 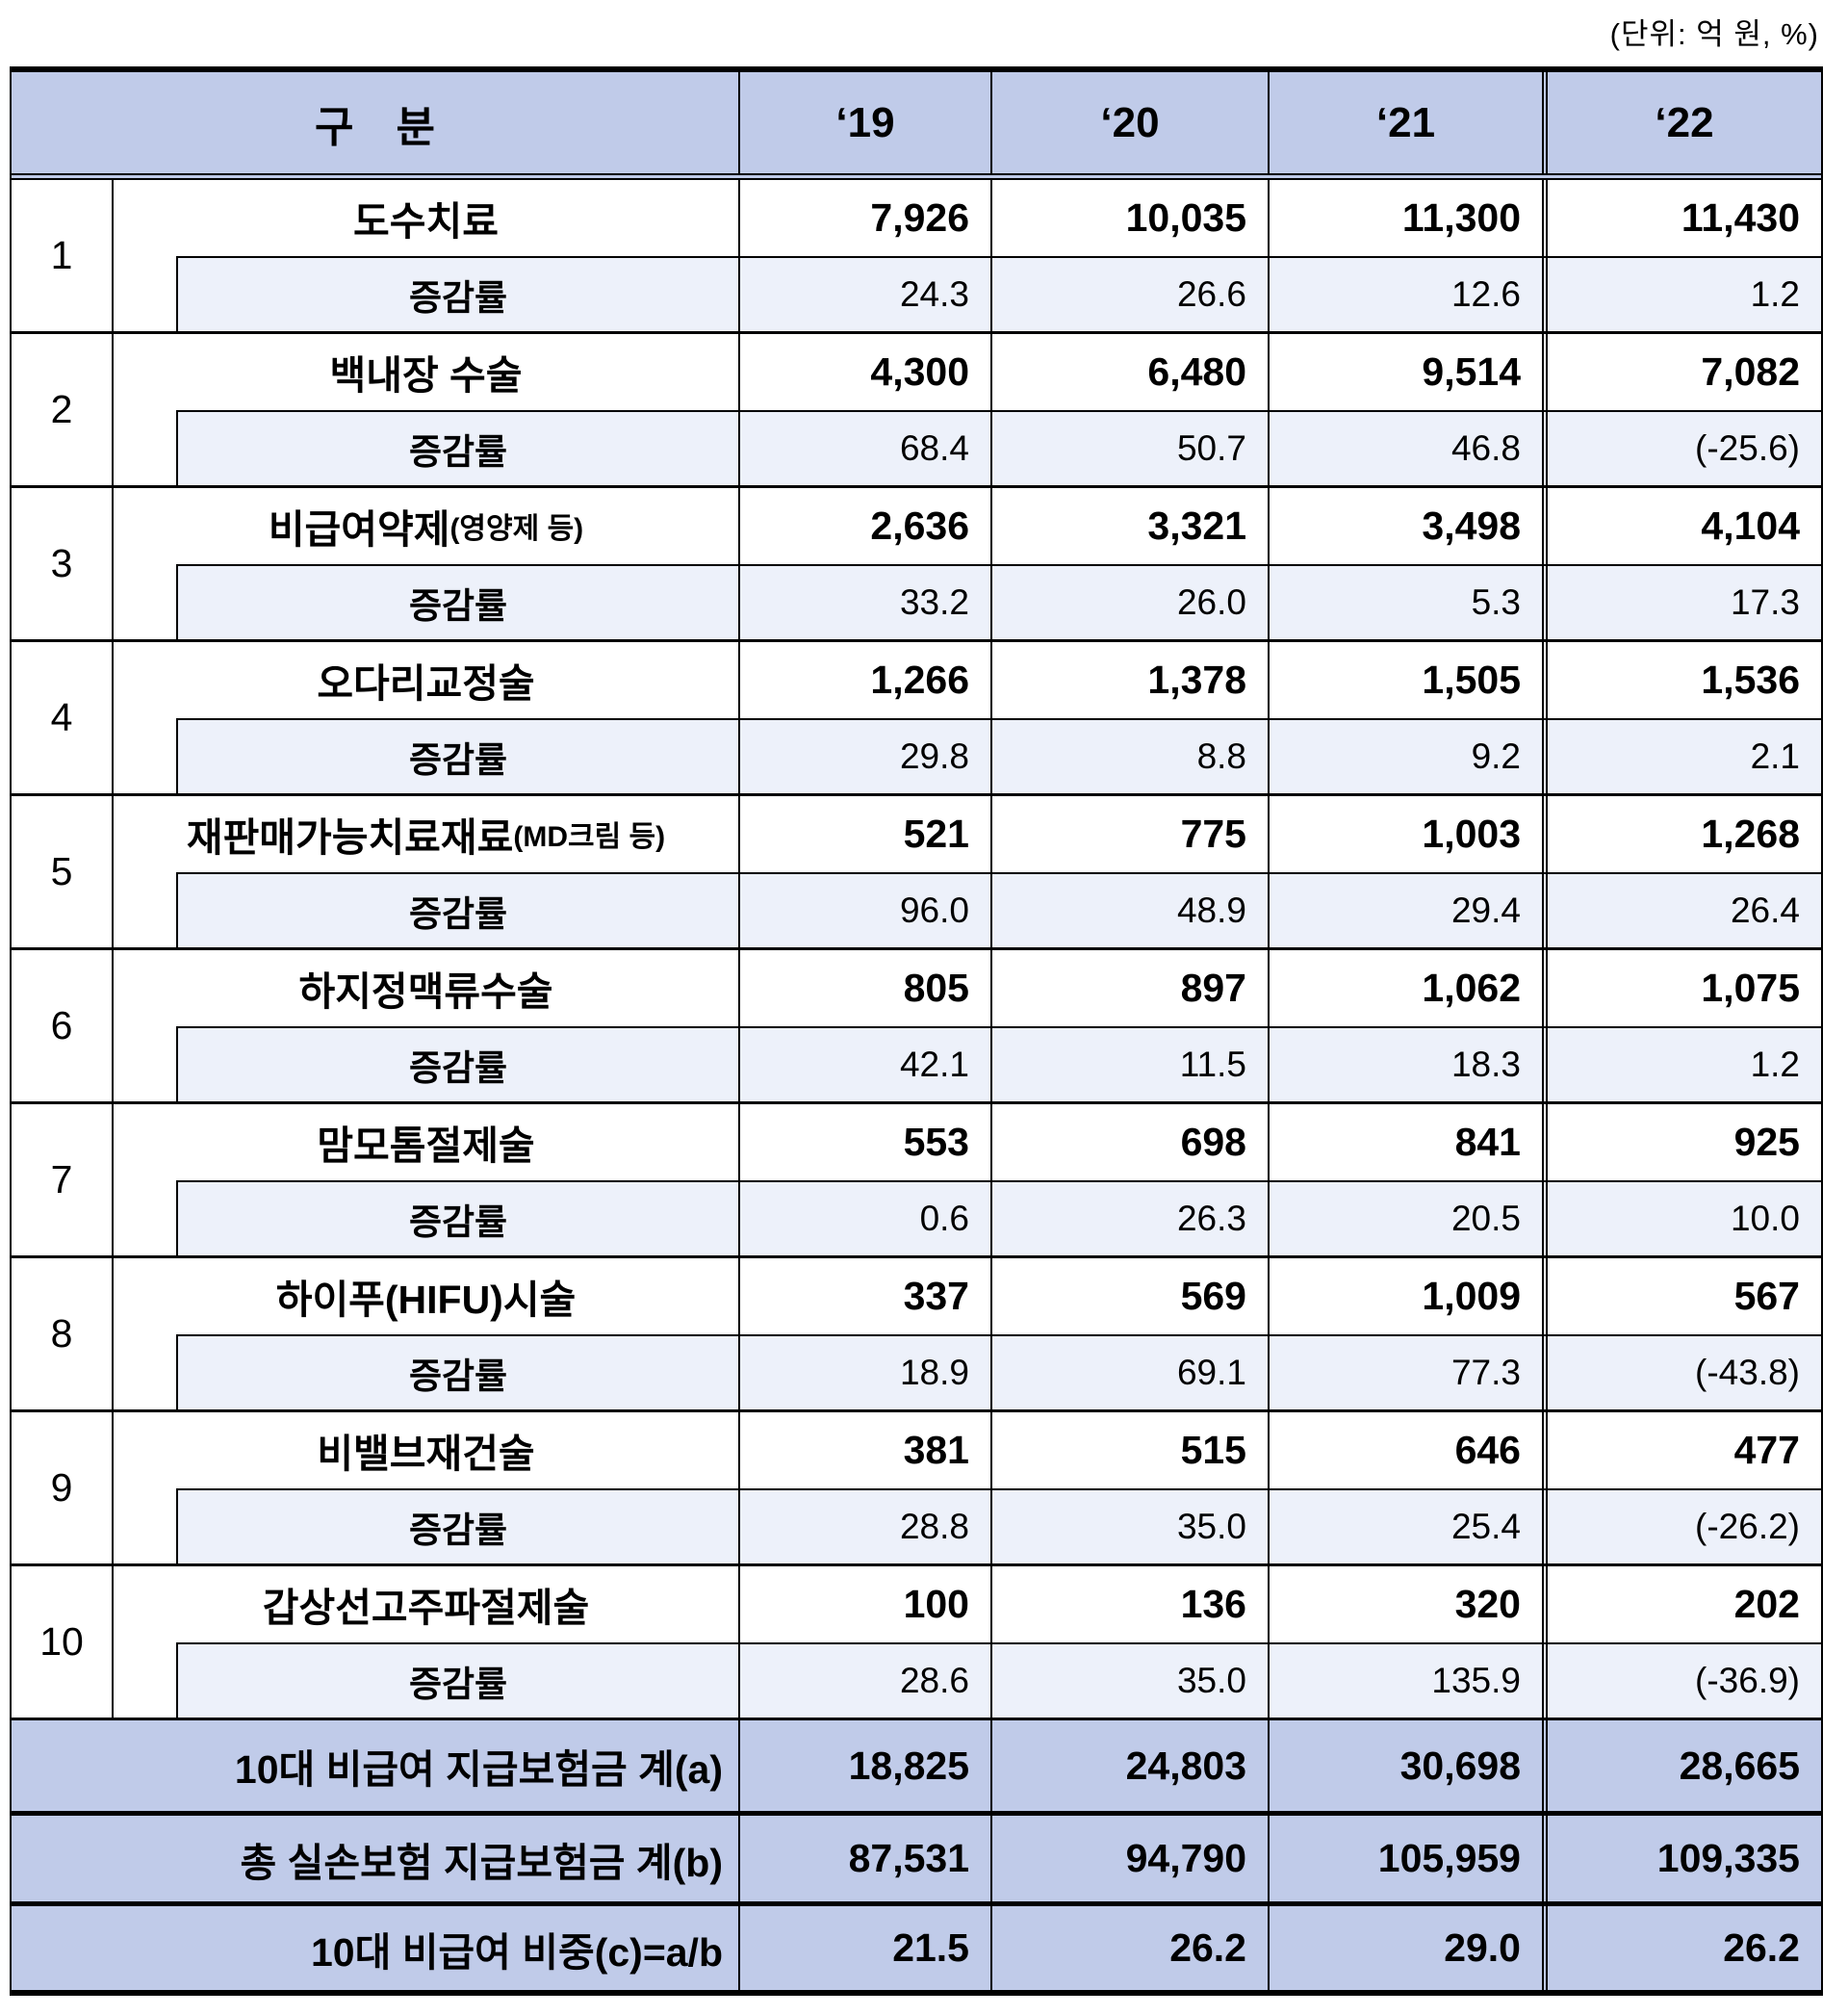 What do you see at coordinates (63, 564) in the screenshot?
I see `row-number: 3` at bounding box center [63, 564].